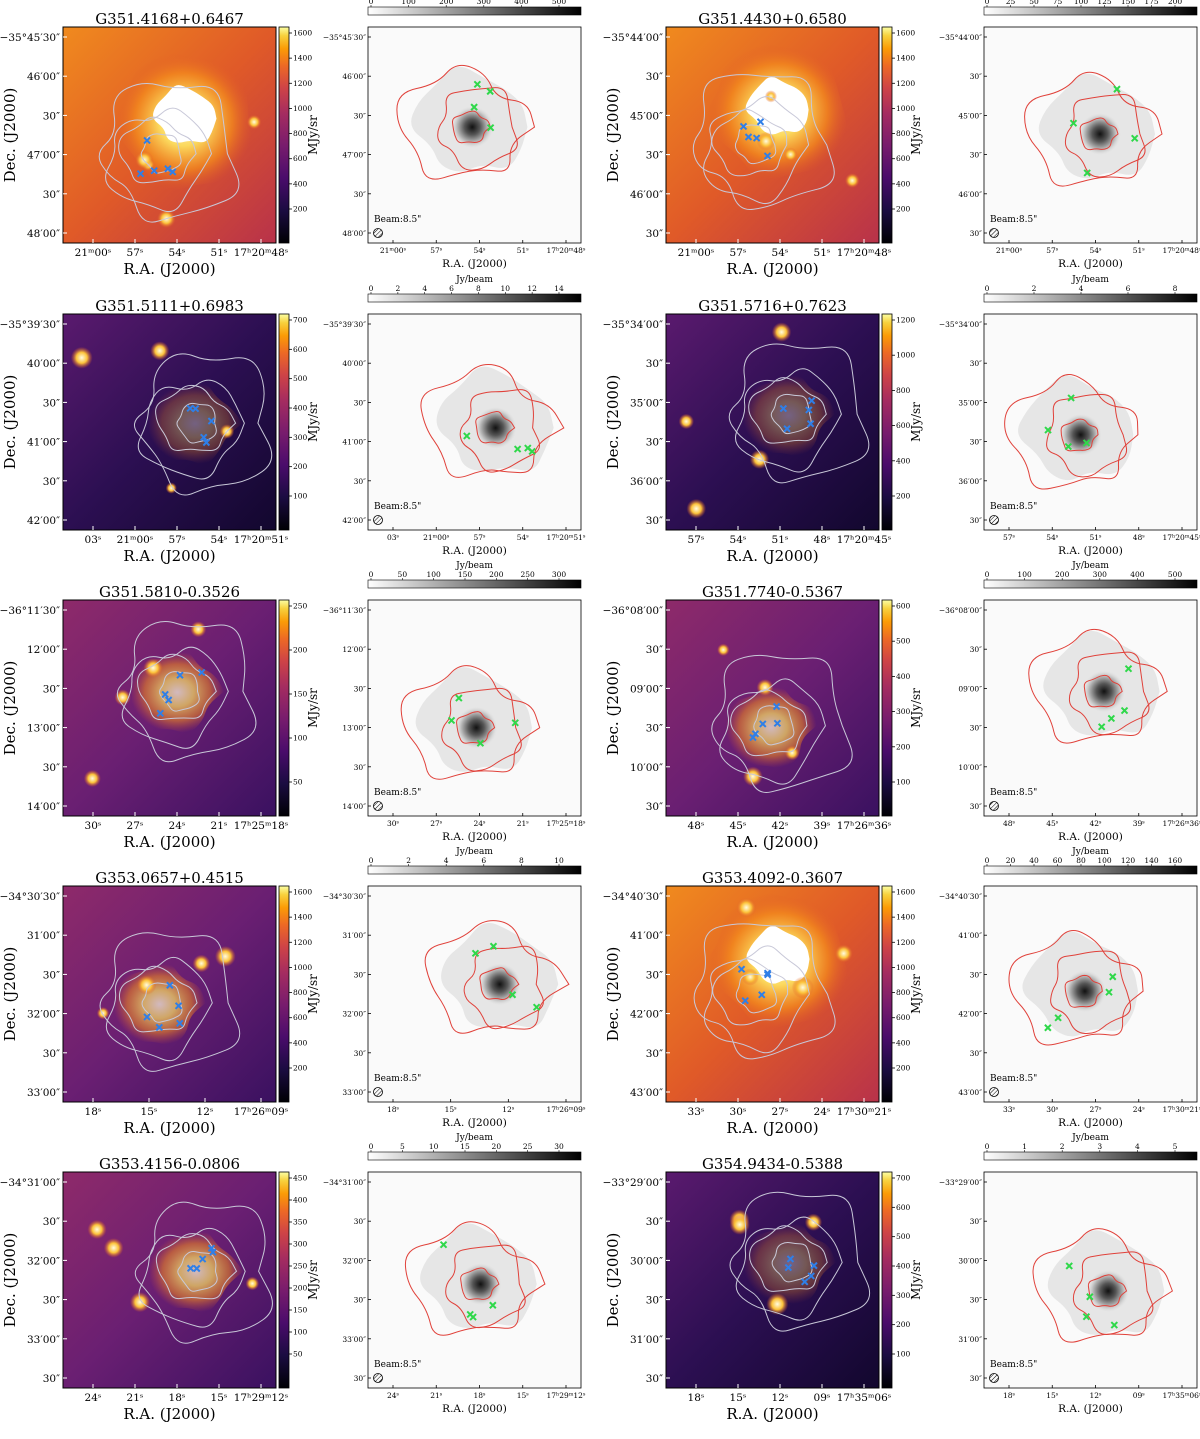 Image resolution: width=1200 pixels, height=1439 pixels. What do you see at coordinates (436, 1395) in the screenshot?
I see `mm-ra-tick-label: 21ˢ` at bounding box center [436, 1395].